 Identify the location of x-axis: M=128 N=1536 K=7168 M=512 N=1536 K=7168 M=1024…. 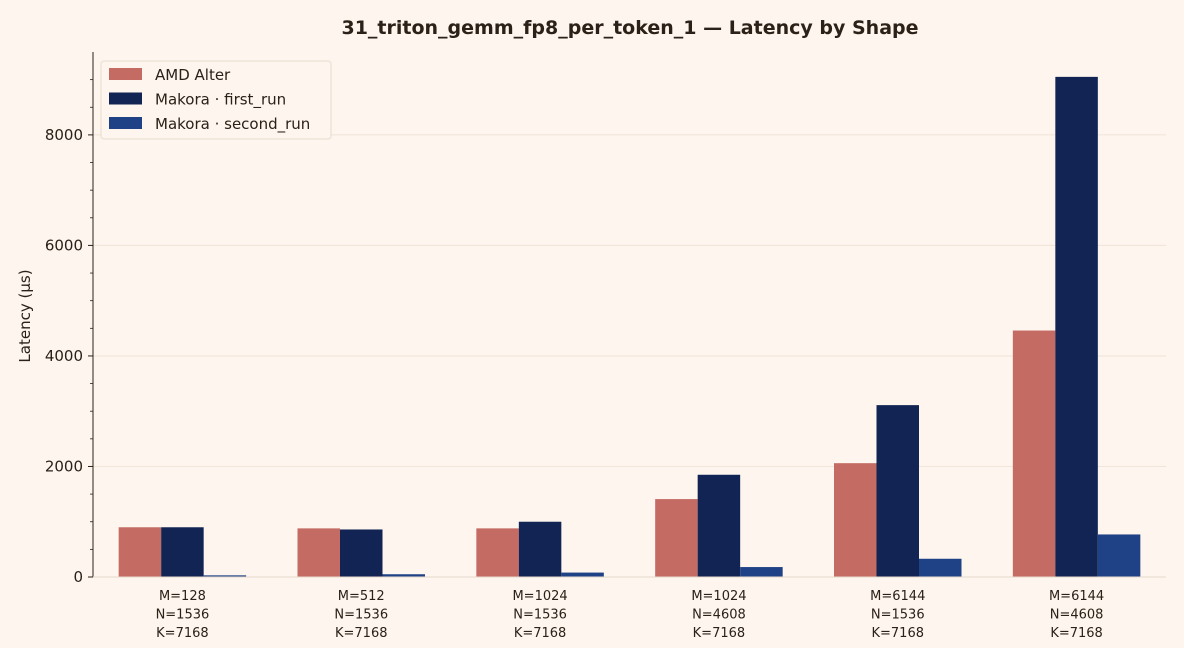
(629, 608).